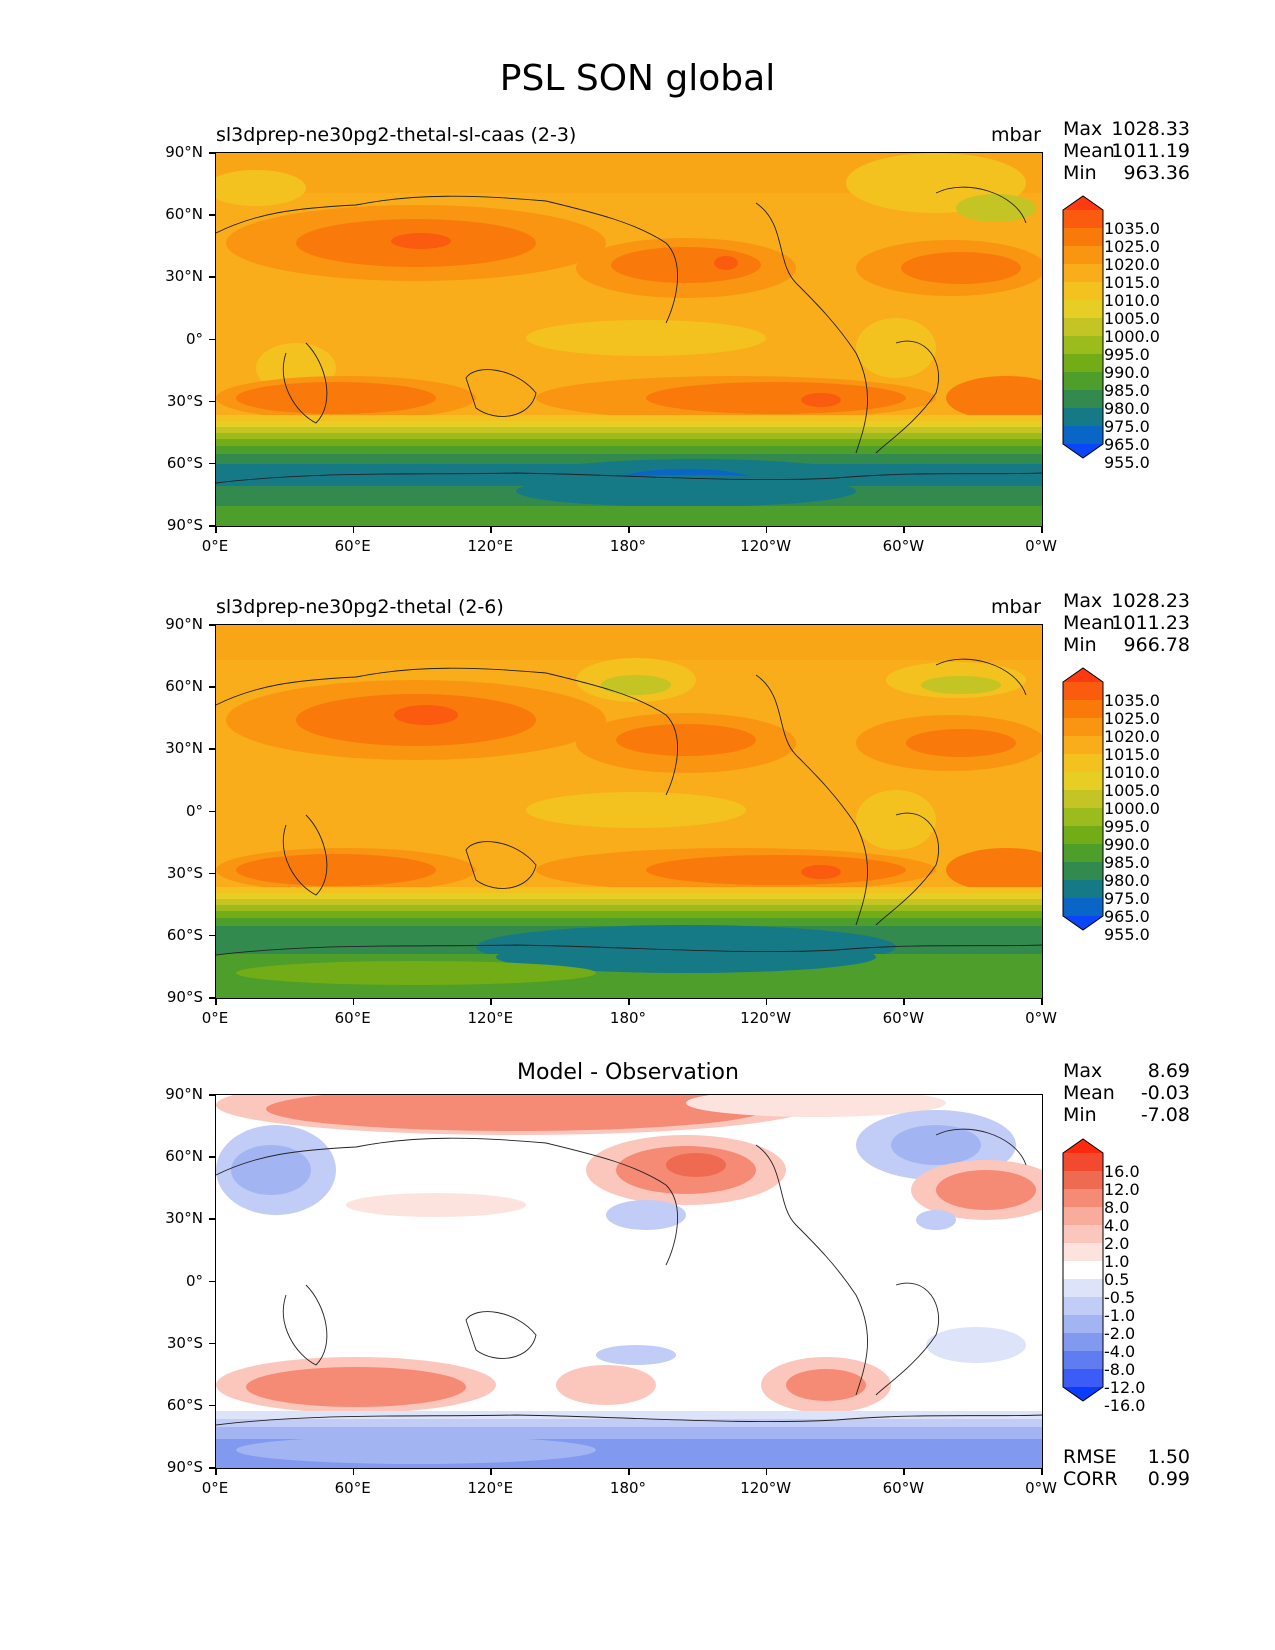 This screenshot has height=1650, width=1275. I want to click on lon-tick-label: 60°E, so click(352, 546).